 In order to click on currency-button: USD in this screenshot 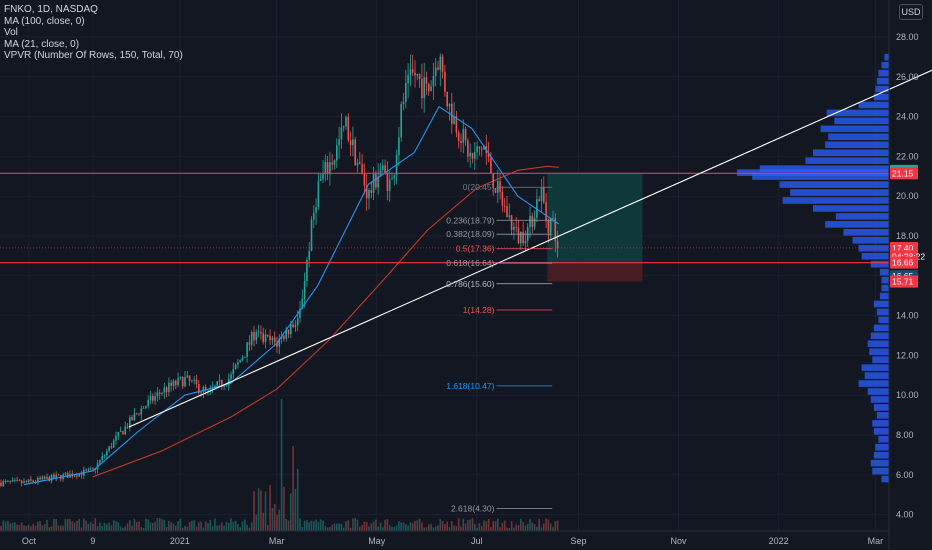, I will do `click(911, 12)`.